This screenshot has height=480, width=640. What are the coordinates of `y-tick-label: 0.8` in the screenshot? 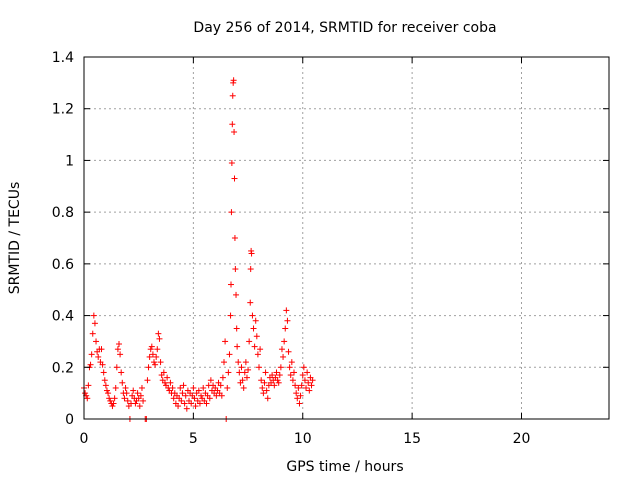 It's located at (63, 213).